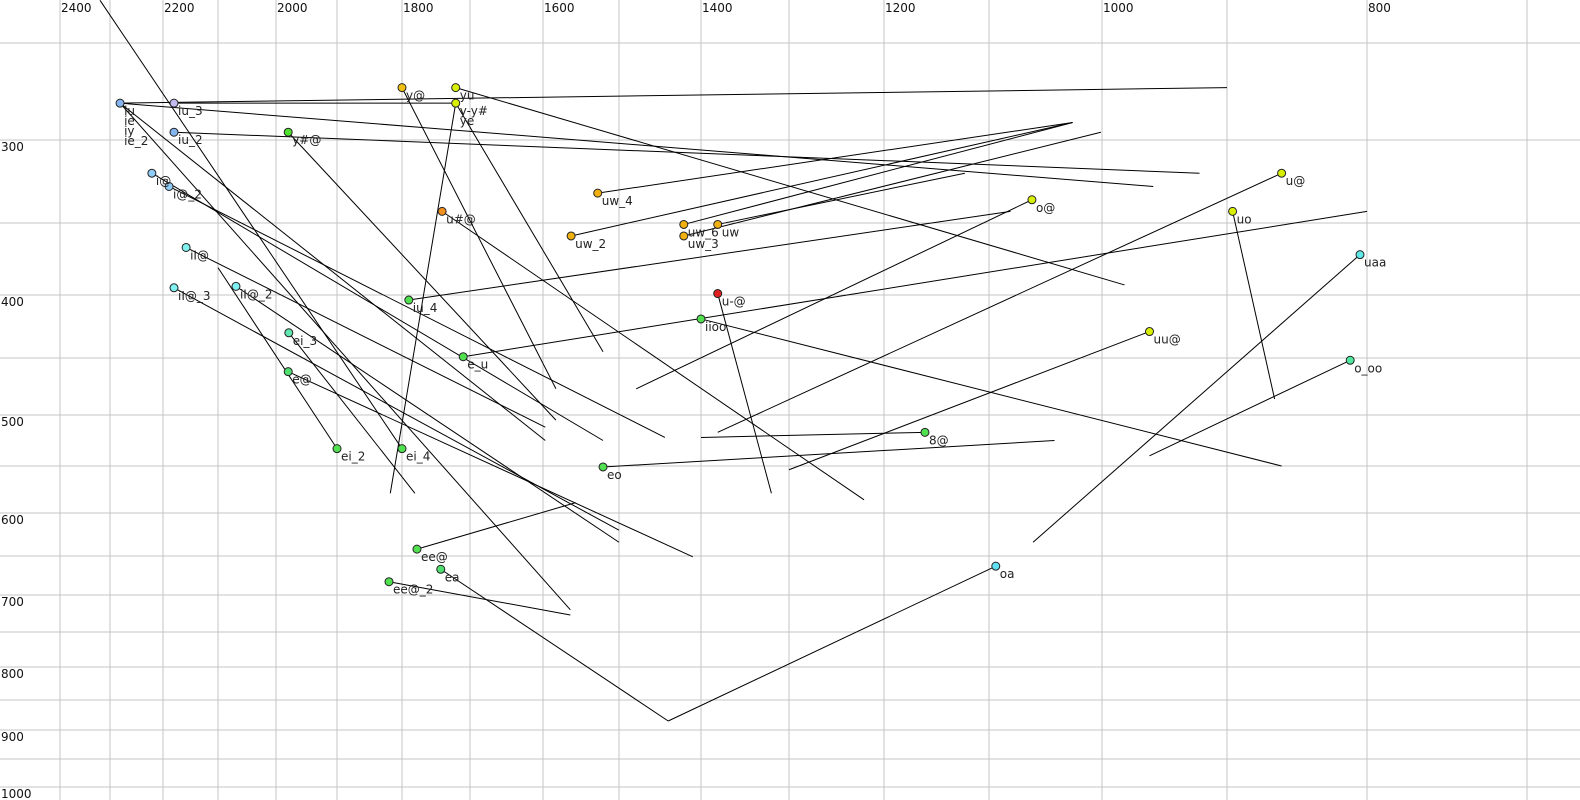 The image size is (1580, 800). What do you see at coordinates (1296, 181) in the screenshot?
I see `point-label: u@` at bounding box center [1296, 181].